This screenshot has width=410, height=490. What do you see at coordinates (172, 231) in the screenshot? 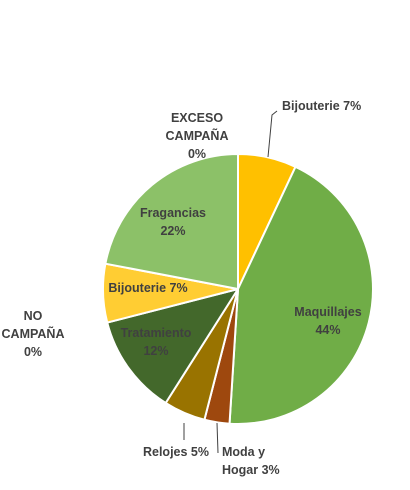
I see `slice-label-line: 22%` at bounding box center [172, 231].